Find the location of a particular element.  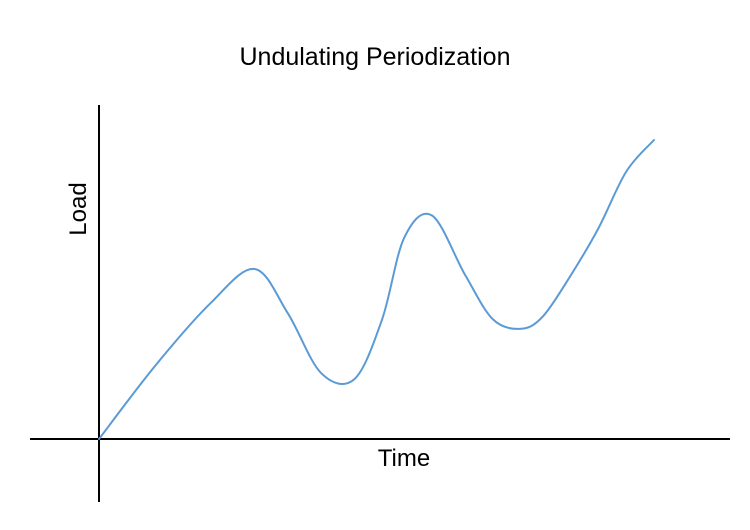

chart-title: Undulating Periodization is located at coordinates (374, 57).